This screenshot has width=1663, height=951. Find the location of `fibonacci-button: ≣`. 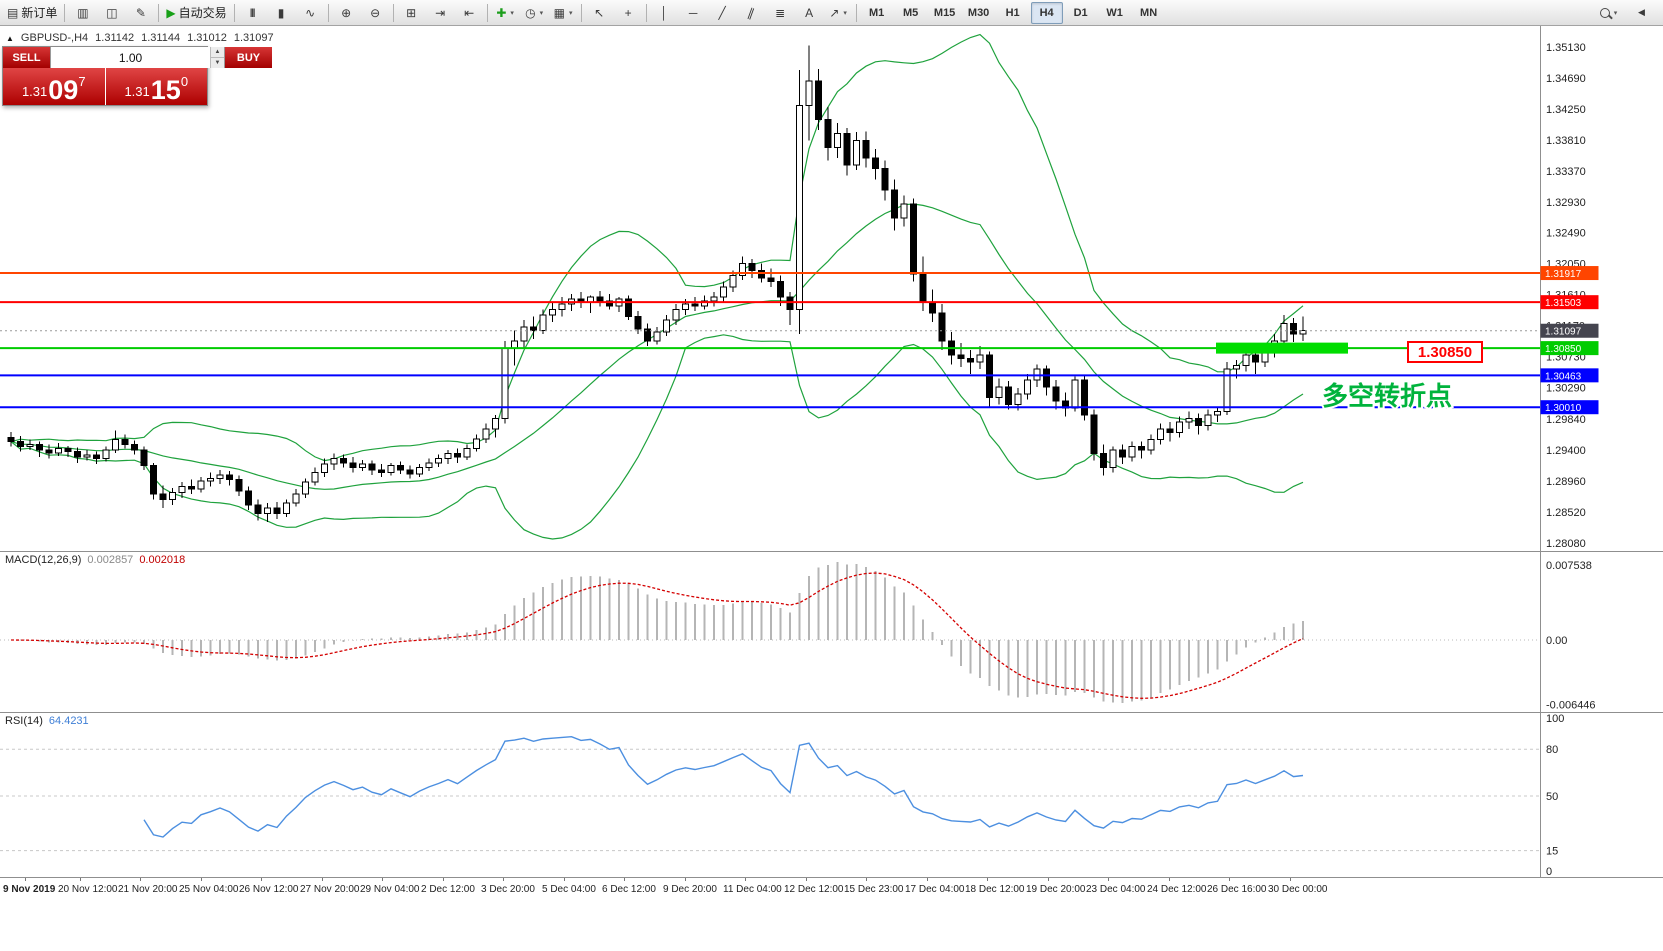

fibonacci-button: ≣ is located at coordinates (780, 12).